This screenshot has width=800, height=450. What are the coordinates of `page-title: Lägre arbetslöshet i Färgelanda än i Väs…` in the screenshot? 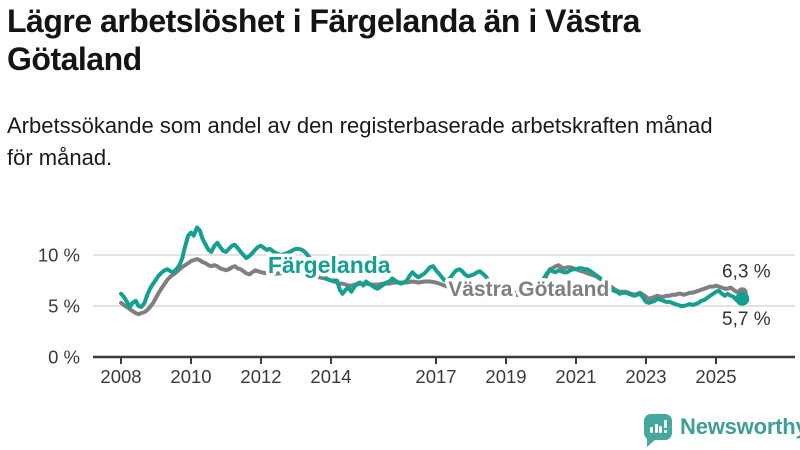 It's located at (323, 40).